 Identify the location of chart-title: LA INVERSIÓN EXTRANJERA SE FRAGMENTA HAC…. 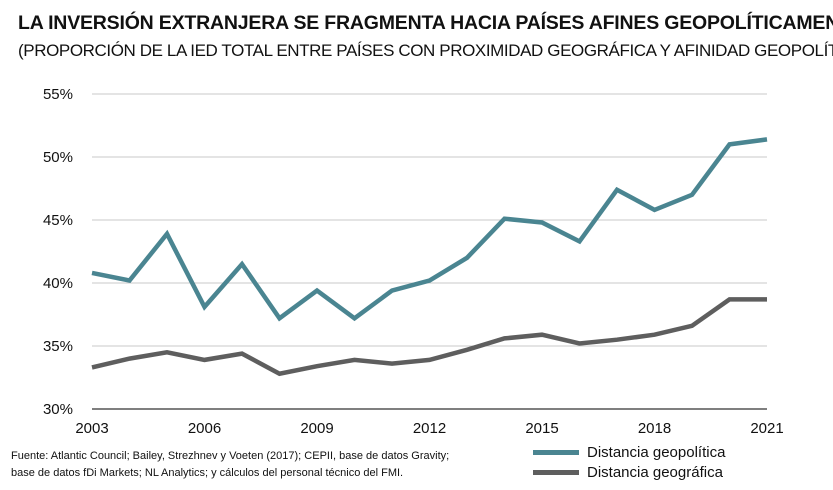
(425, 23).